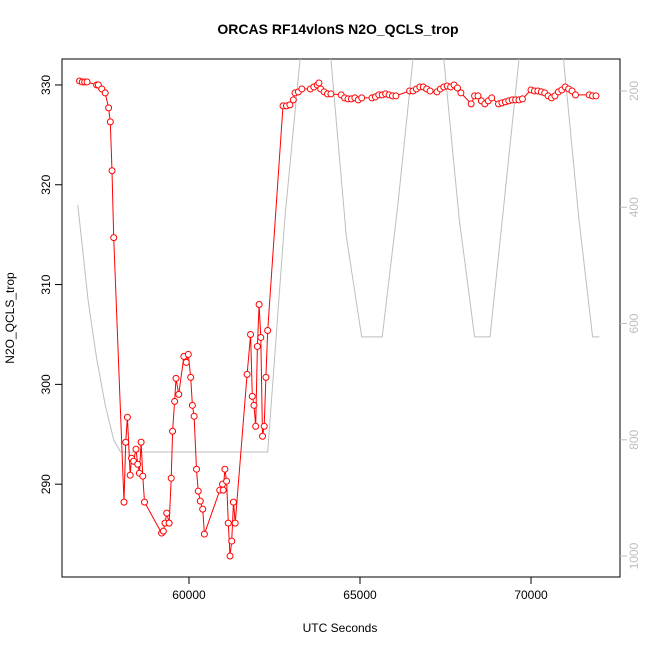 This screenshot has height=650, width=650. Describe the element at coordinates (46, 85) in the screenshot. I see `y-tick-label: 330` at that location.